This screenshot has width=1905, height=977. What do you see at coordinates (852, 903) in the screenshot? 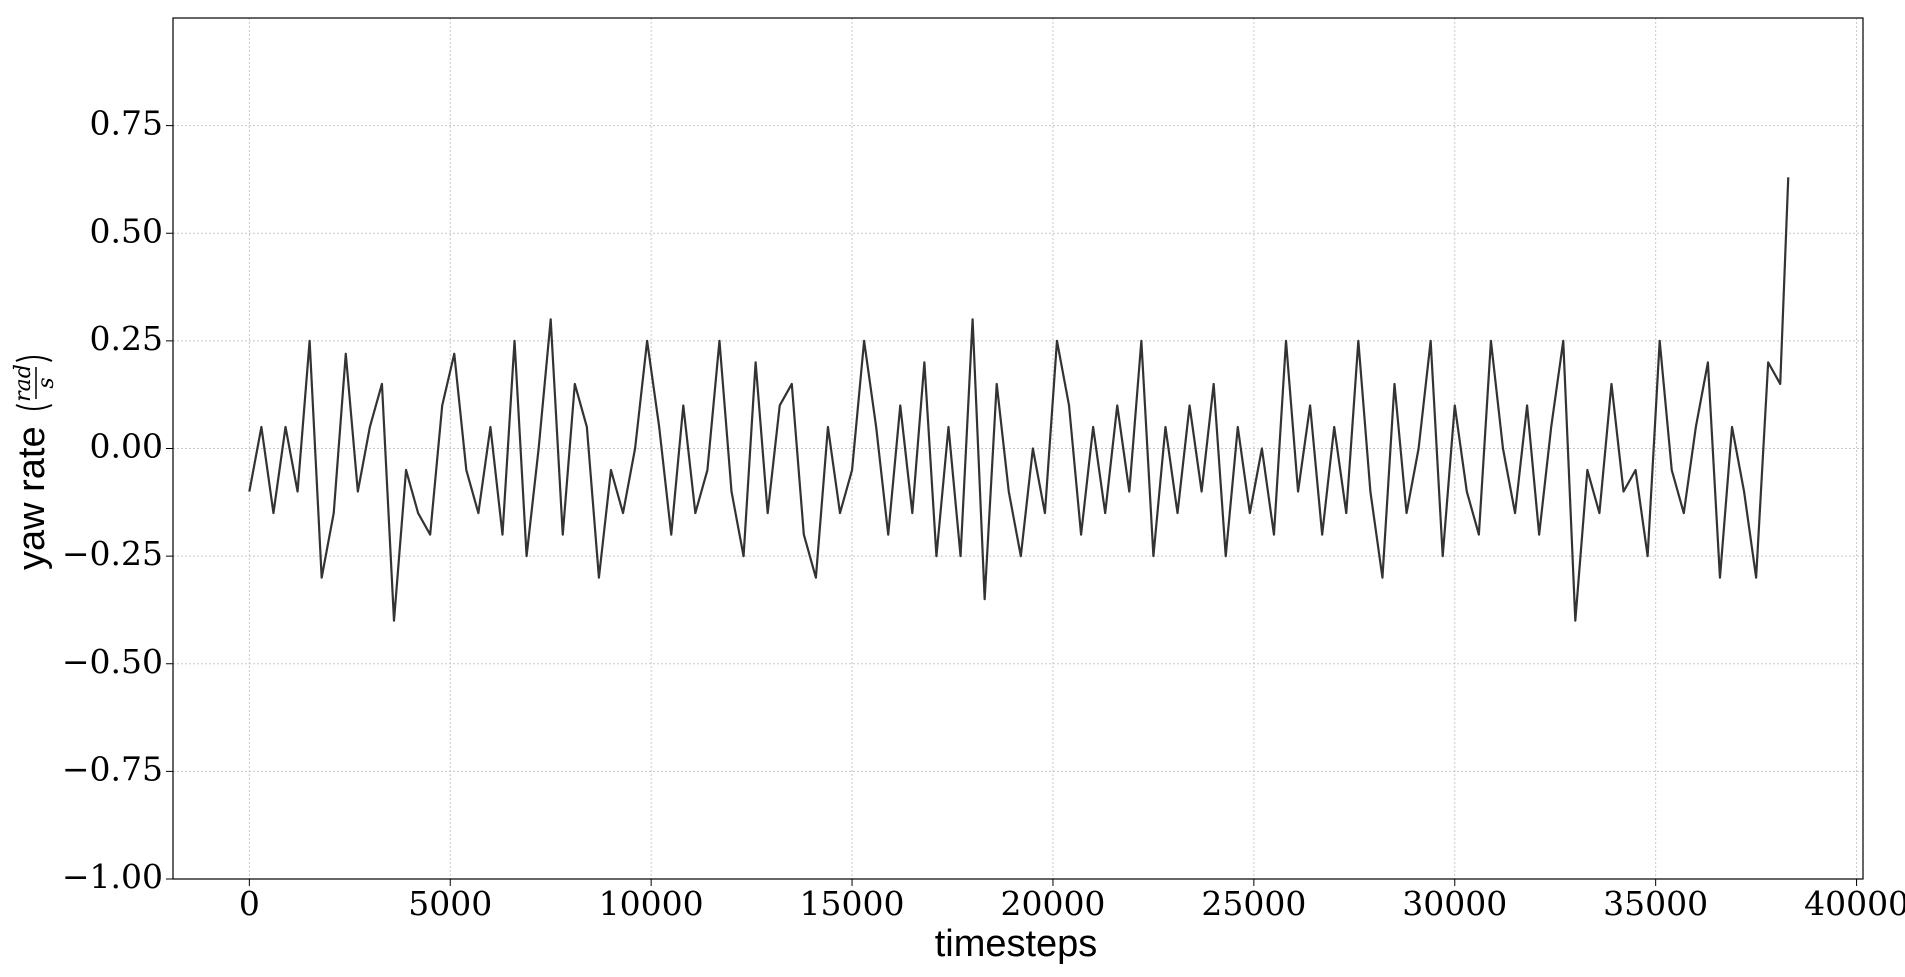
I see `x-tick-label: 15000` at bounding box center [852, 903].